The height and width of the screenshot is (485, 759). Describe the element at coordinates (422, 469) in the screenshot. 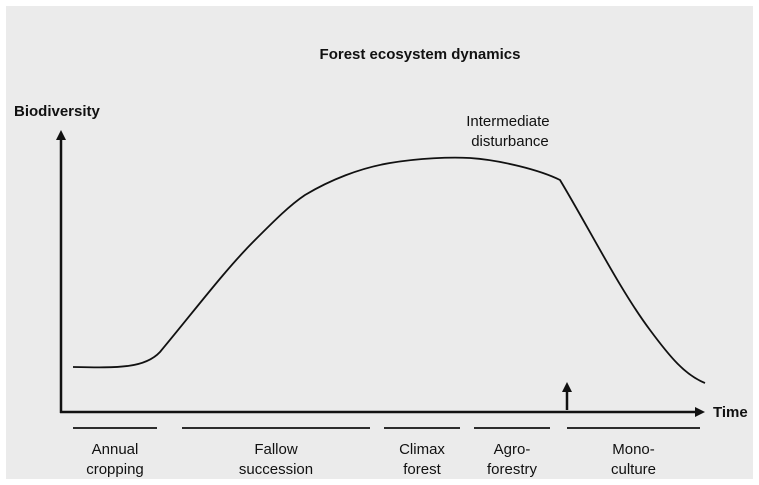

I see `phase-label-line: forest` at that location.